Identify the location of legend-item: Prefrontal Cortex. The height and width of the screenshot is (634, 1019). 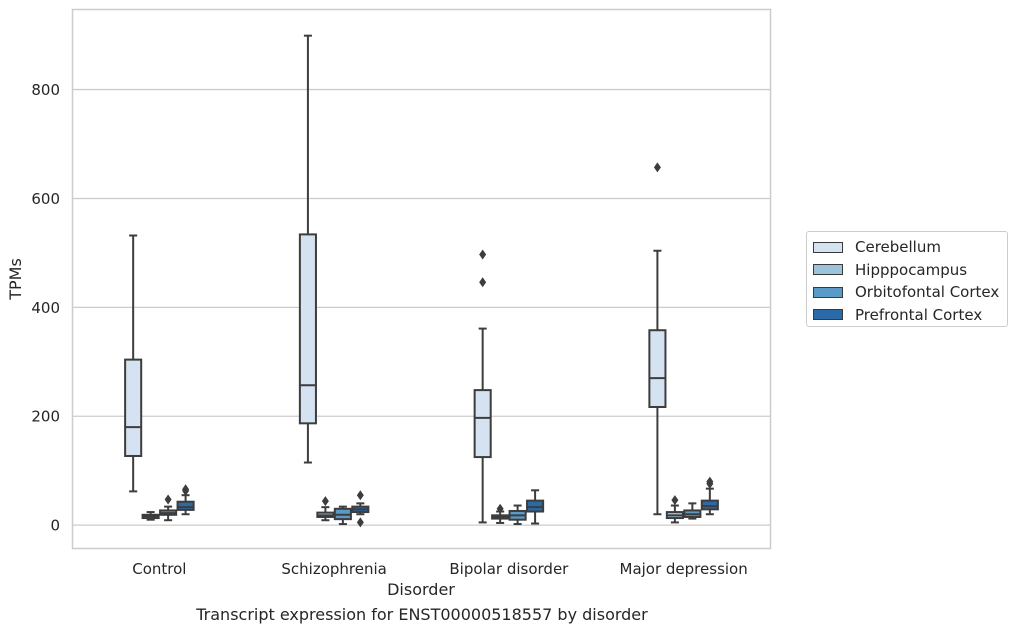
(907, 315).